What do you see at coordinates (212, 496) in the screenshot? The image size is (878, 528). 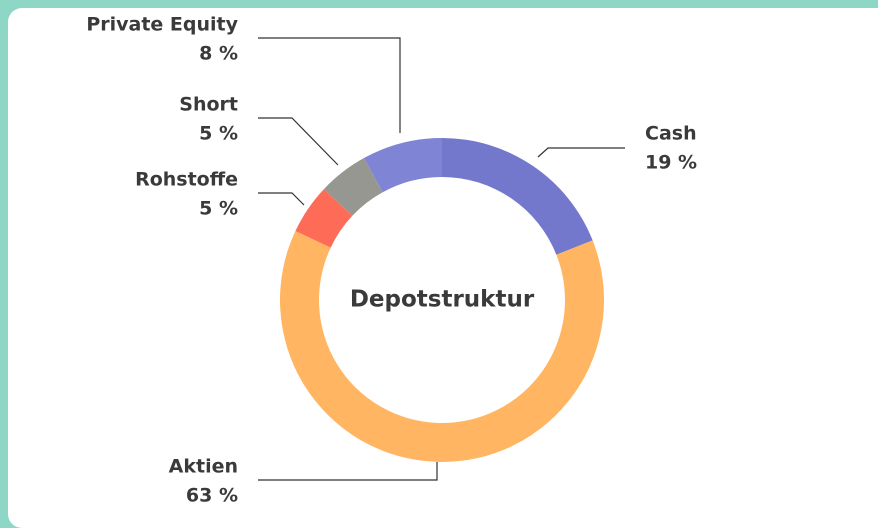 I see `slice-value-label: 63 %` at bounding box center [212, 496].